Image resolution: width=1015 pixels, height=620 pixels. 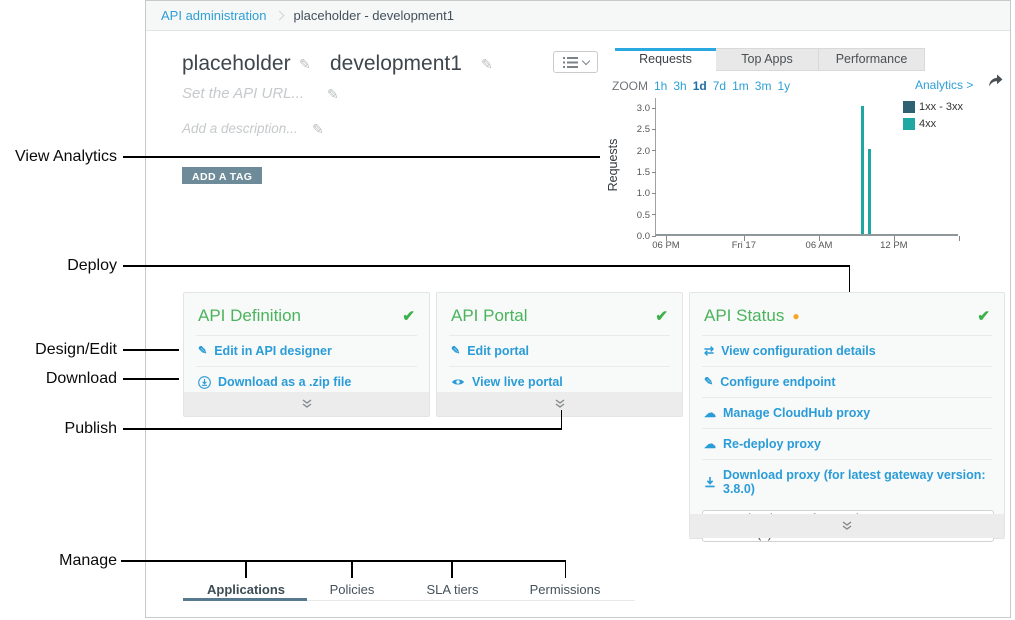 I want to click on tab-requests: Requests, so click(x=665, y=59).